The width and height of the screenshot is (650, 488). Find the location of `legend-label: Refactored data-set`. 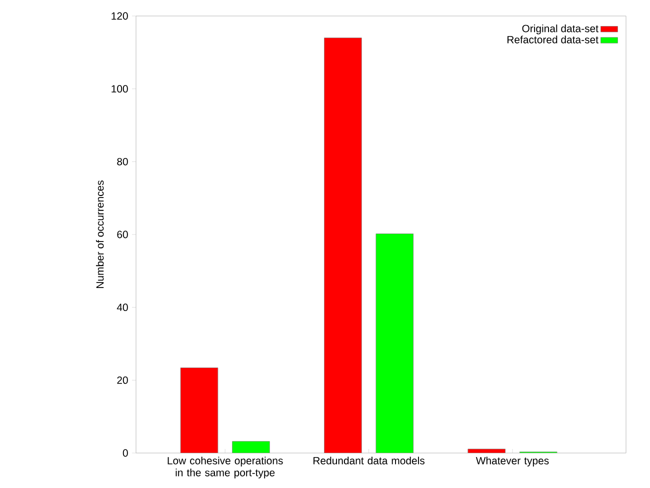

legend-label: Refactored data-set is located at coordinates (553, 40).